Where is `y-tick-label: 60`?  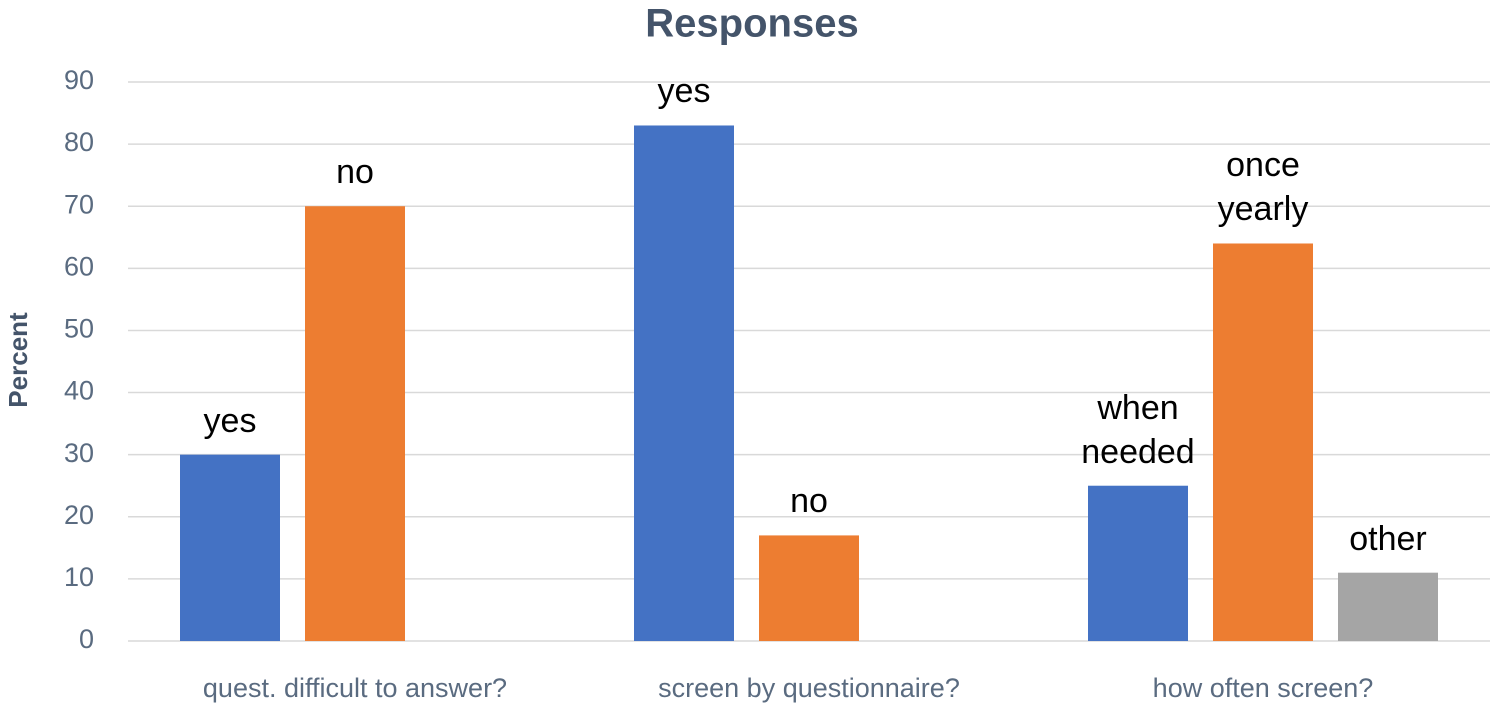
y-tick-label: 60 is located at coordinates (79, 266).